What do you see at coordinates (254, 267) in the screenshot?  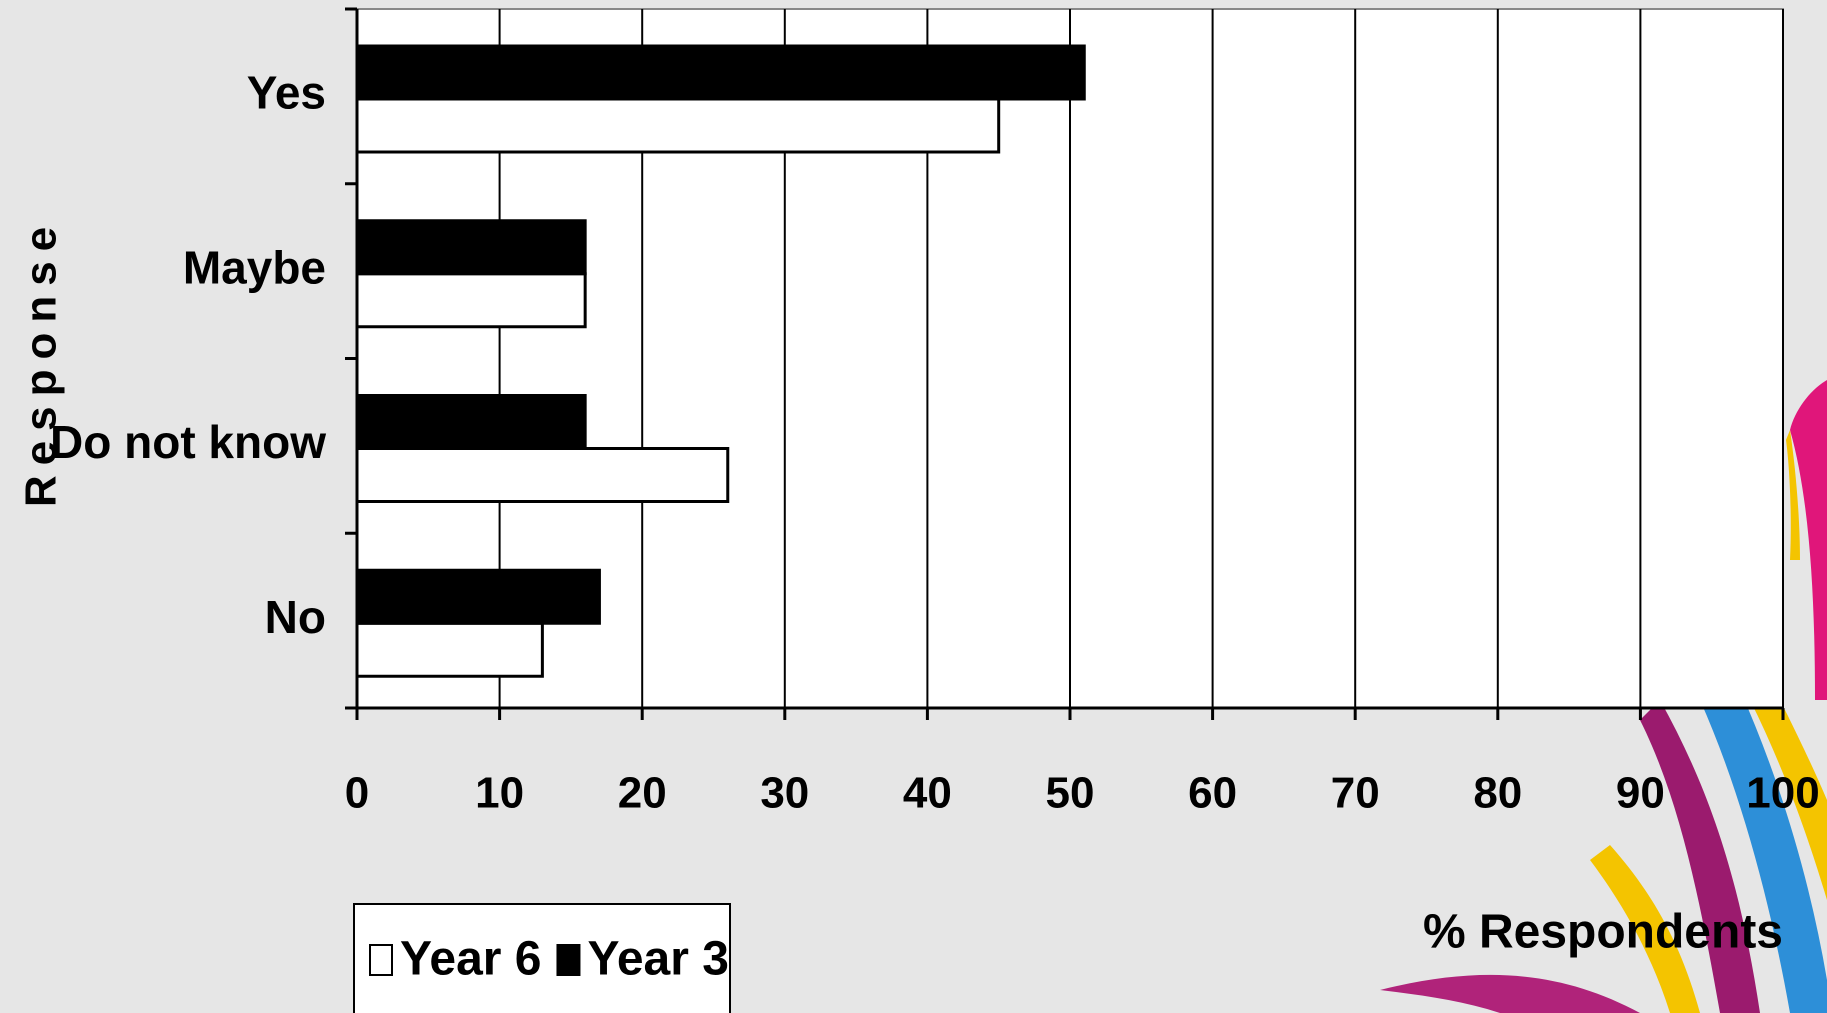 I see `category-label: Maybe` at bounding box center [254, 267].